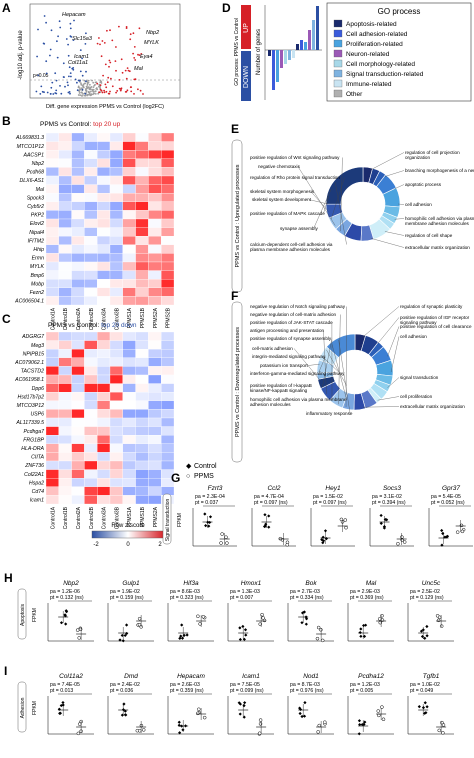 This screenshot has width=474, height=758. I want to click on go-term-label: skeletal system development, so click(282, 199).